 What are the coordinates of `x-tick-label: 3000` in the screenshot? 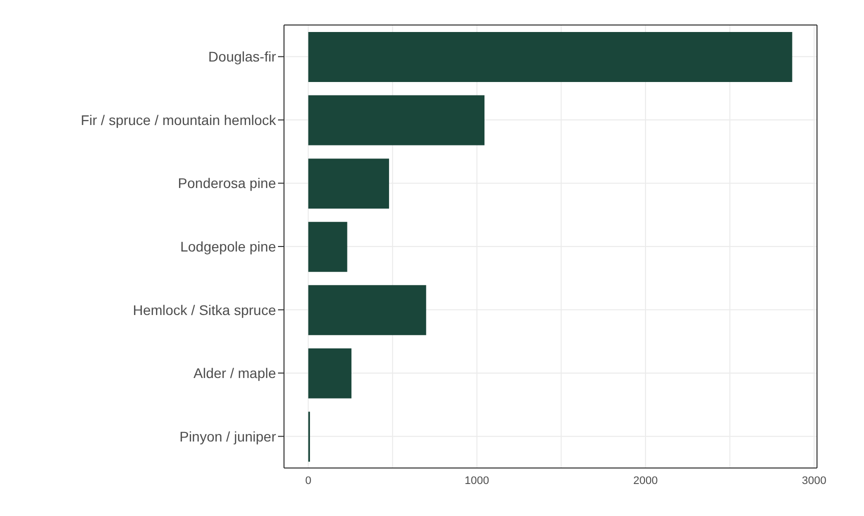 It's located at (814, 480).